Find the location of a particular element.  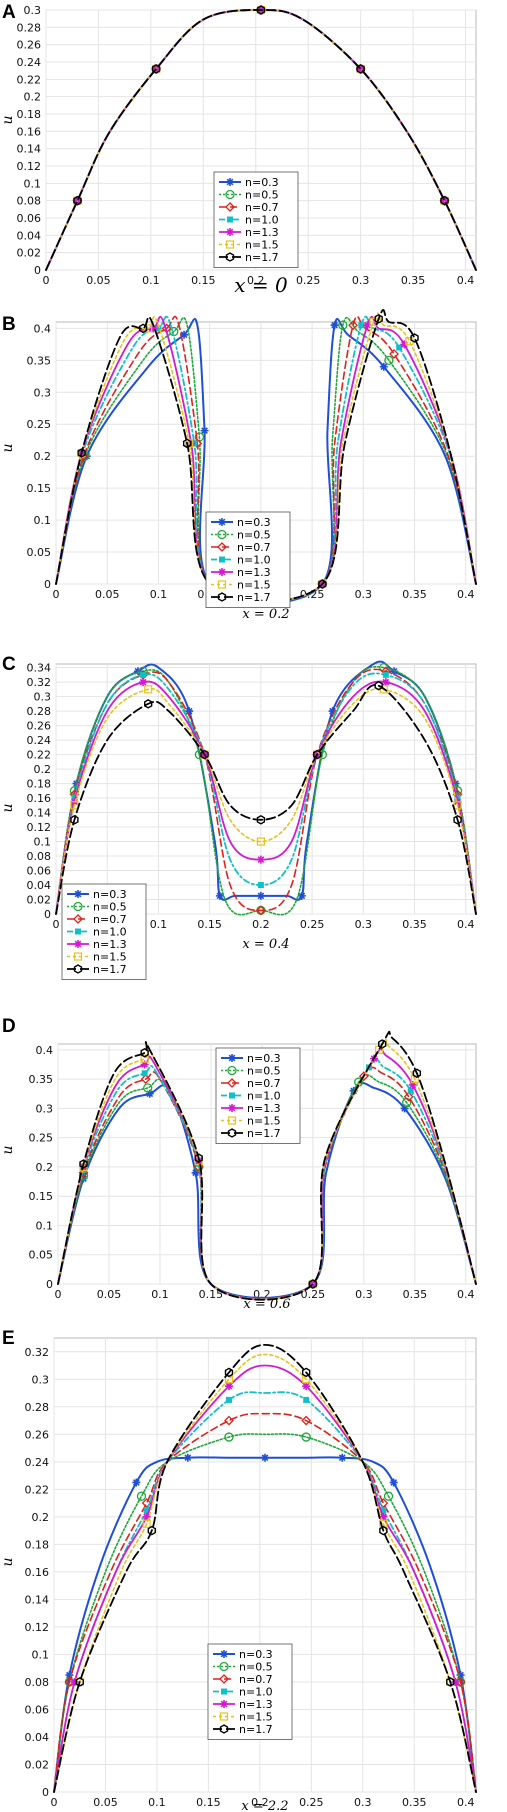

panel-letter: A is located at coordinates (9, 12).